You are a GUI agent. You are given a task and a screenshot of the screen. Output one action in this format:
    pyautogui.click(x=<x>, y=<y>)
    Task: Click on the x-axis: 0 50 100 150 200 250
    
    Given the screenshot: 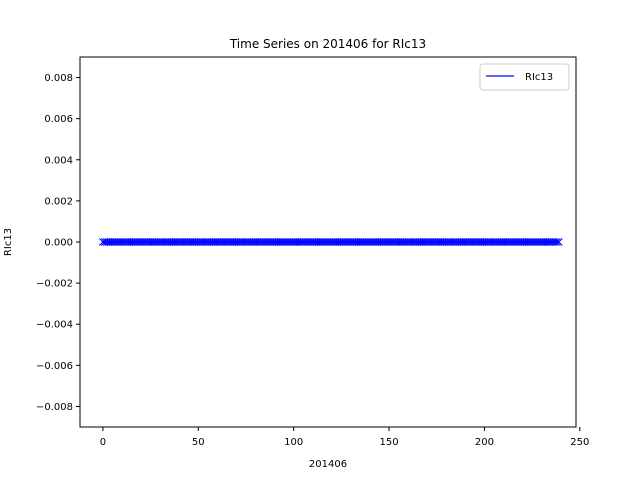 What is the action you would take?
    pyautogui.click(x=344, y=437)
    